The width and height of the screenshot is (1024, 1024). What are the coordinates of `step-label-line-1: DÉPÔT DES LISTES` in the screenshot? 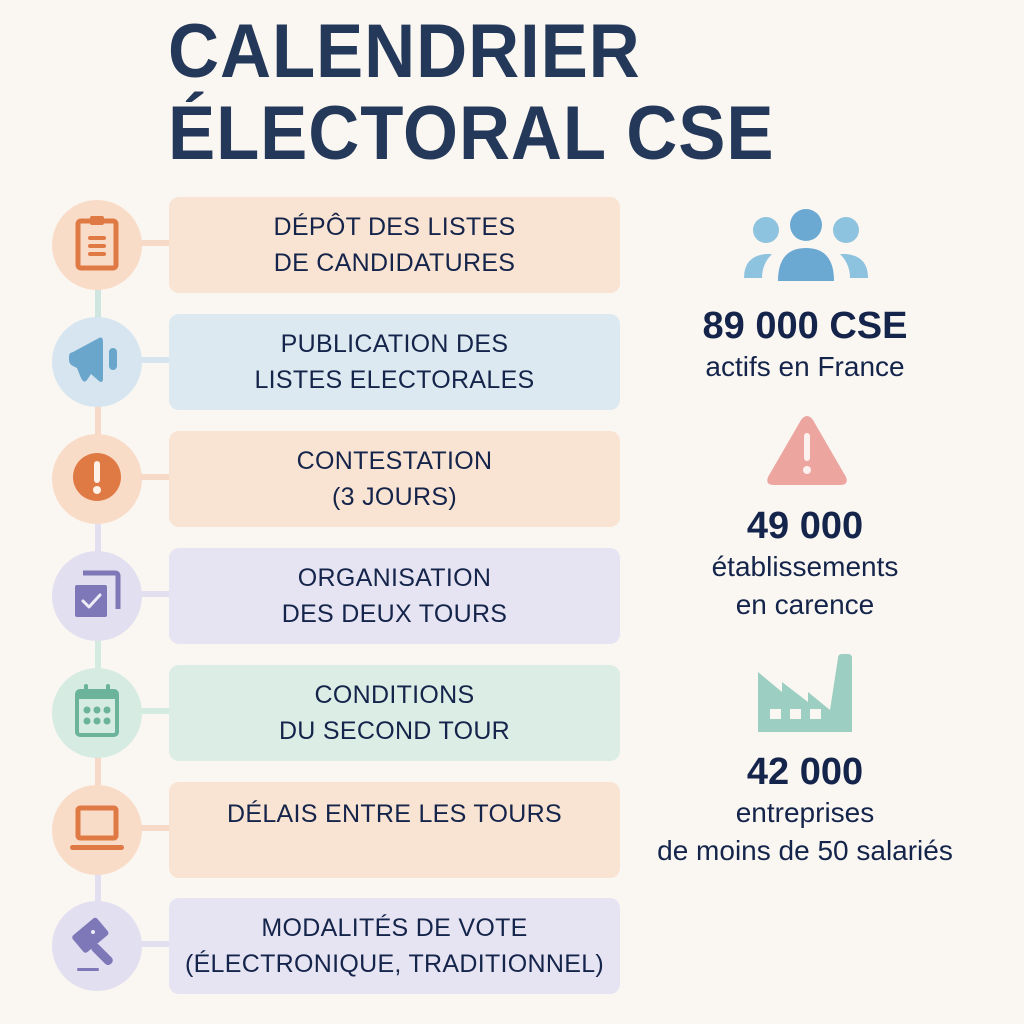 It's located at (394, 227).